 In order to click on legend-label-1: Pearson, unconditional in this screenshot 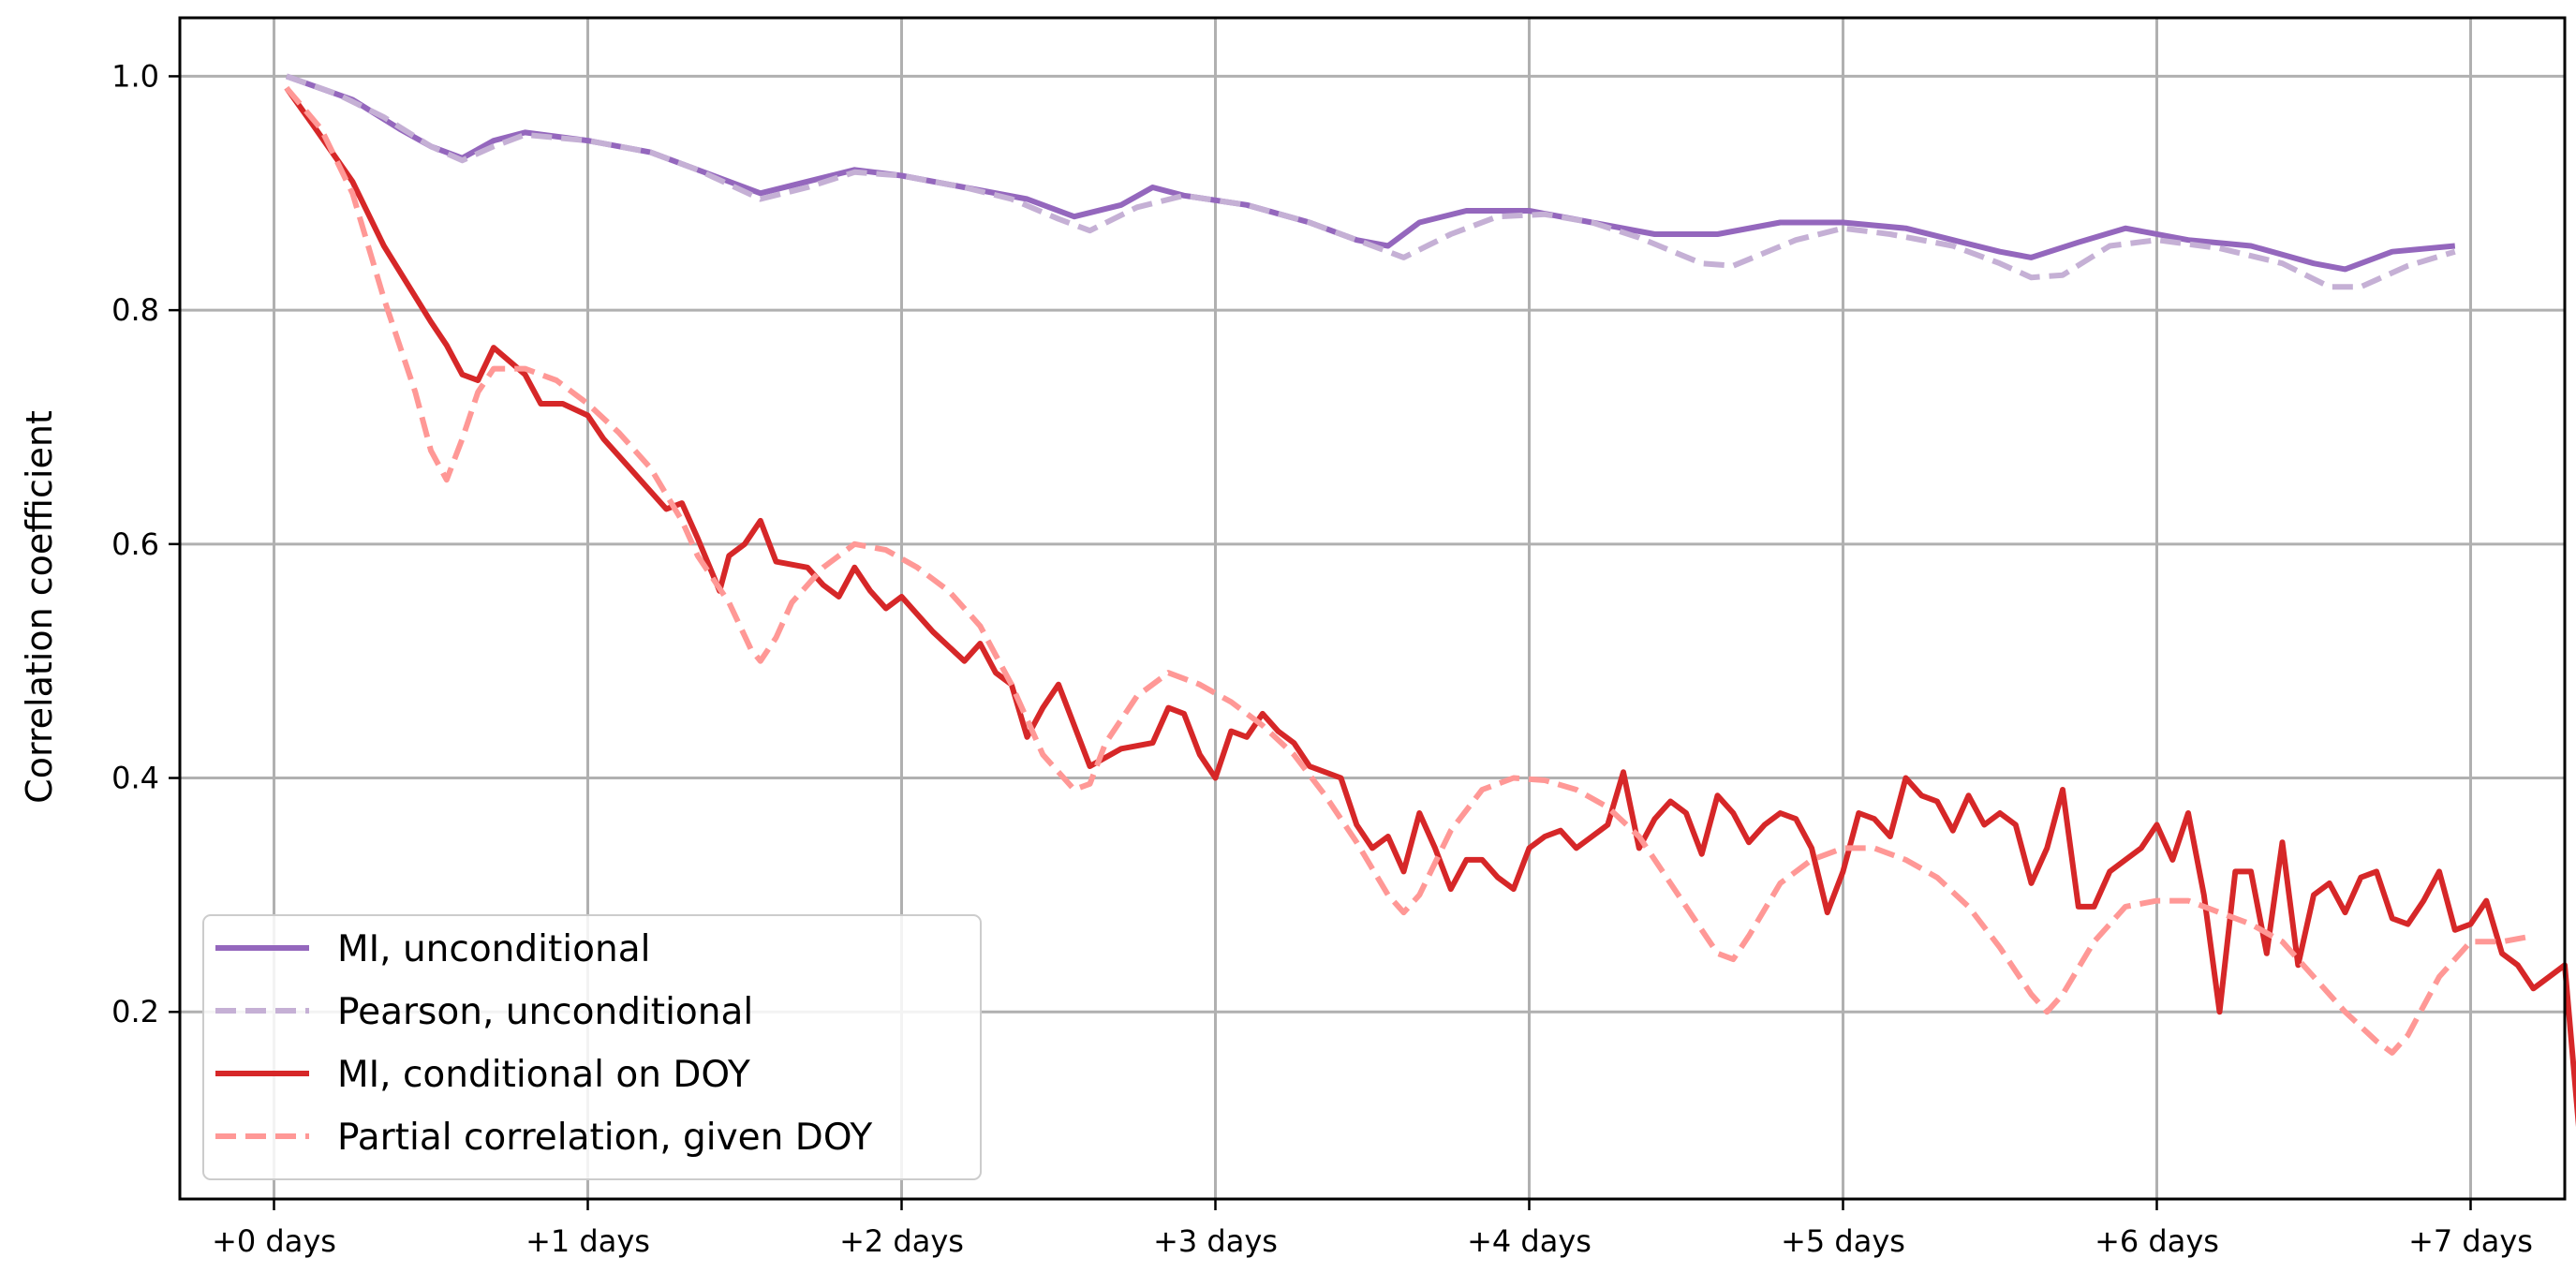, I will do `click(545, 1012)`.